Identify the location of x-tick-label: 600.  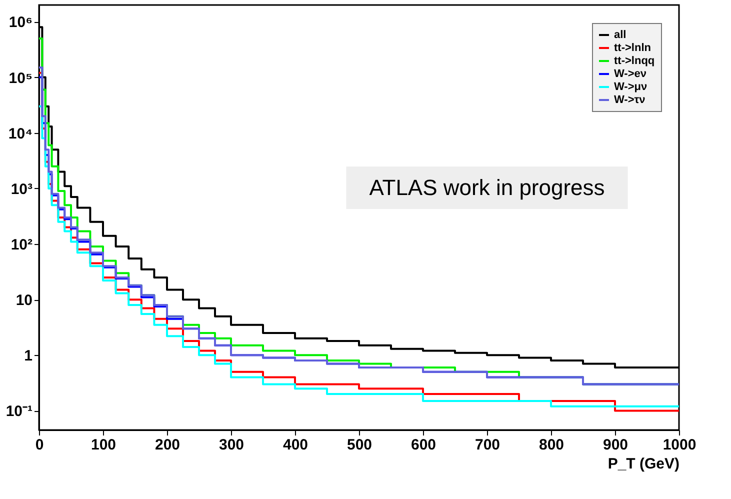
(423, 445).